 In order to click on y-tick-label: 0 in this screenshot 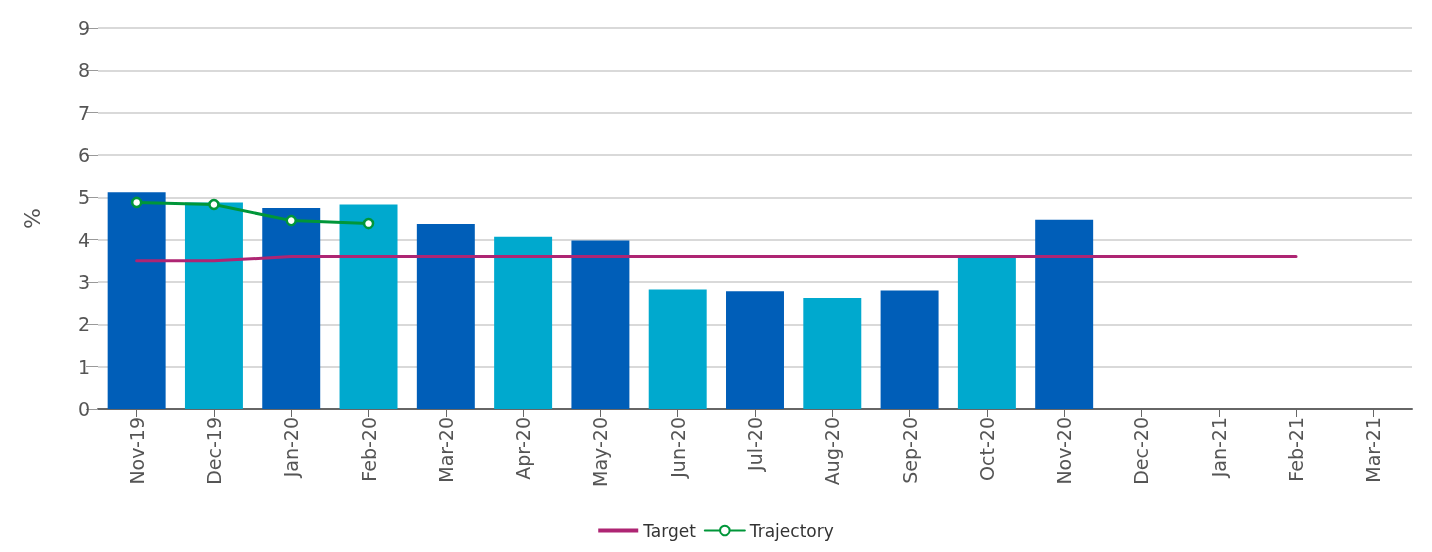, I will do `click(83, 409)`.